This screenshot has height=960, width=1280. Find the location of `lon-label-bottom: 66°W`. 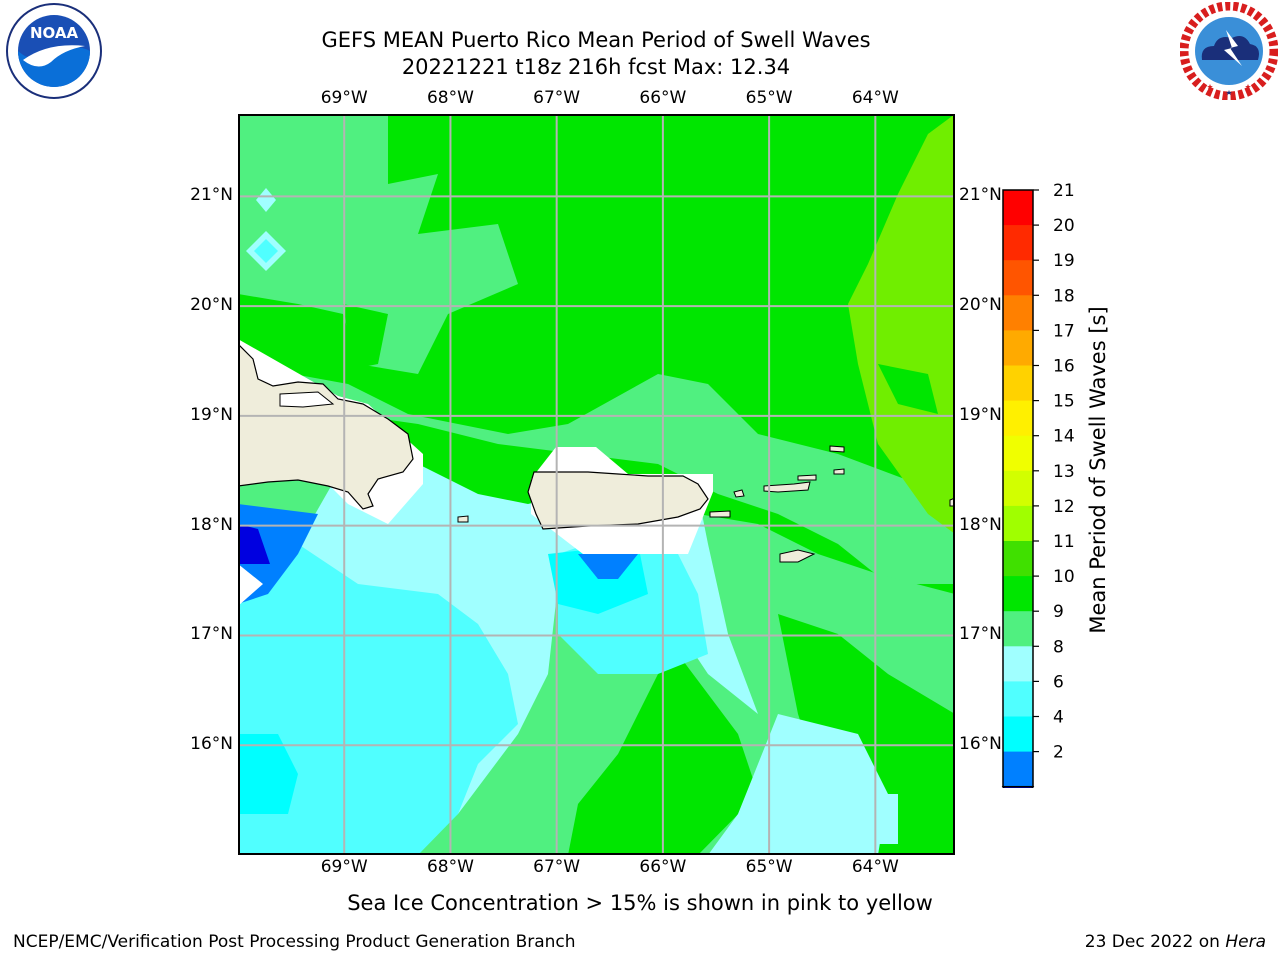

lon-label-bottom: 66°W is located at coordinates (663, 867).